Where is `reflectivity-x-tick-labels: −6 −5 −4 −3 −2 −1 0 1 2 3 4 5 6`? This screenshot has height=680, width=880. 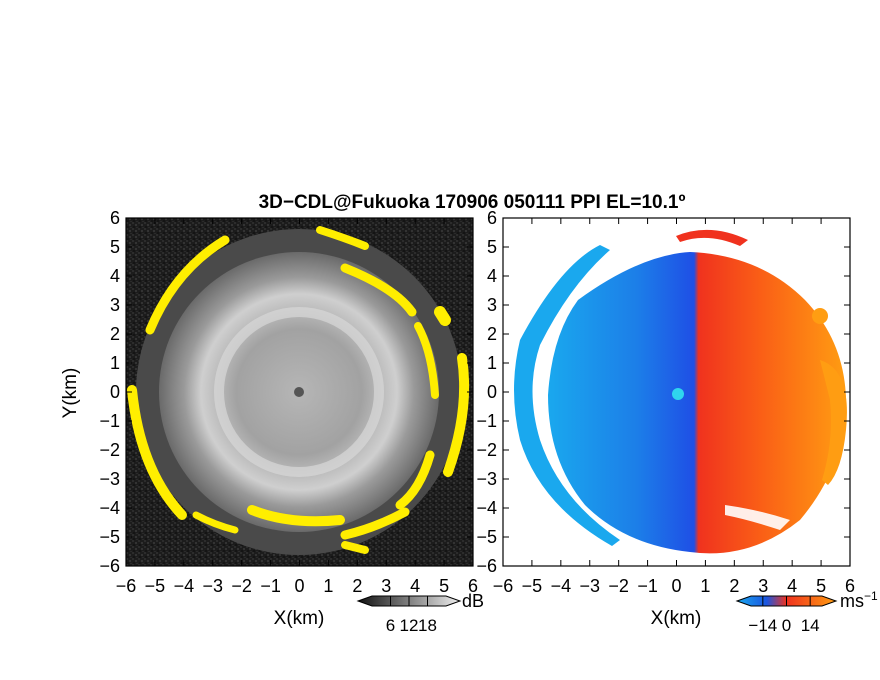 reflectivity-x-tick-labels: −6 −5 −4 −3 −2 −1 0 1 2 3 4 5 6 is located at coordinates (297, 586).